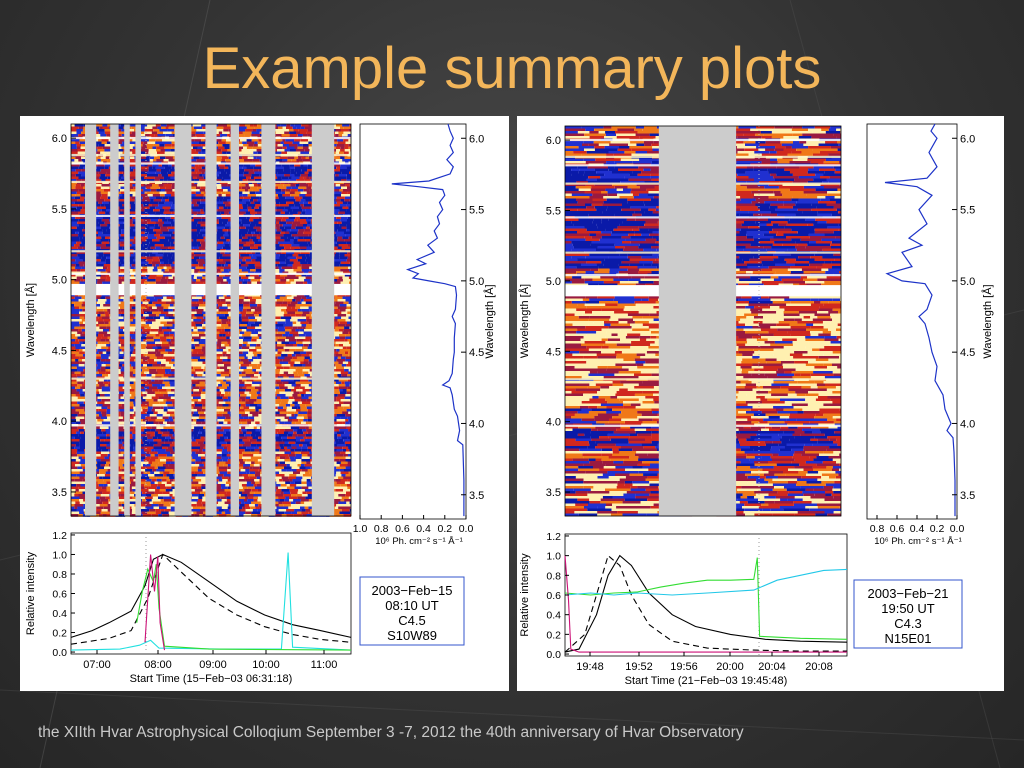  Describe the element at coordinates (512, 68) in the screenshot. I see `slide-title: Example summary plots` at that location.